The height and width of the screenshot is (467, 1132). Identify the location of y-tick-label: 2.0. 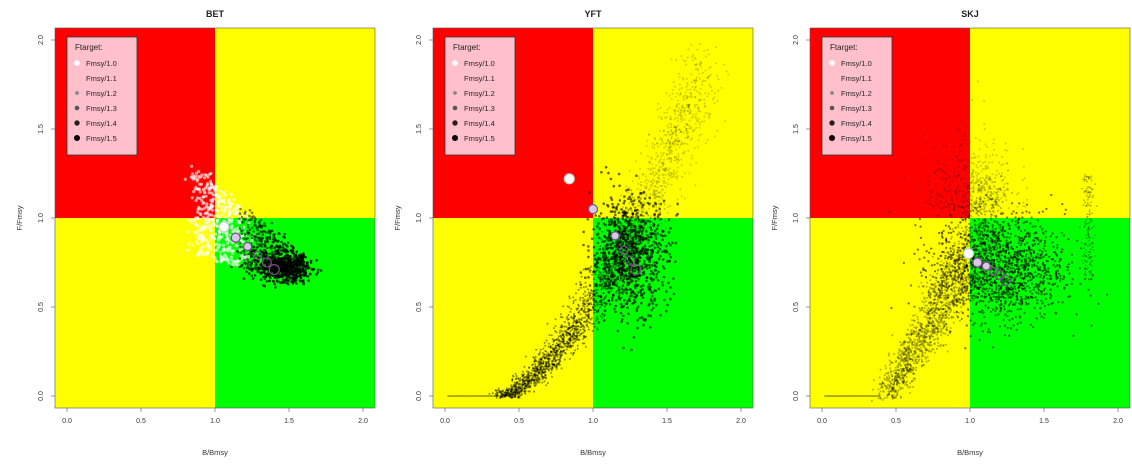
(419, 40).